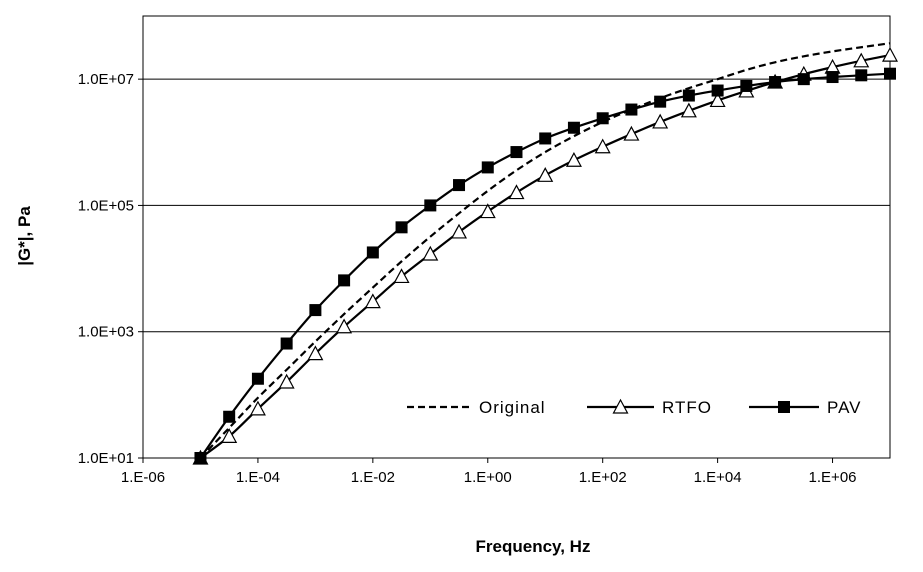 This screenshot has height=572, width=923. Describe the element at coordinates (106, 205) in the screenshot. I see `y-tick-label: 1.0E+05` at that location.